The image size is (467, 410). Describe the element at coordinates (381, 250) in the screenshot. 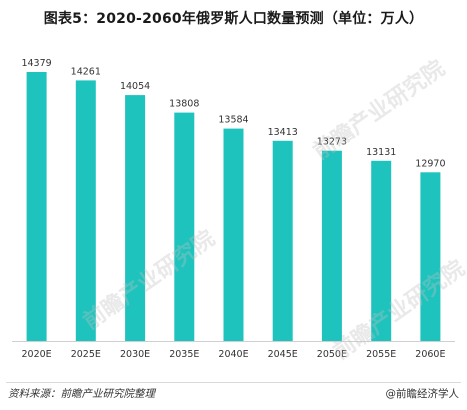

I see `bar-2055E` at that location.